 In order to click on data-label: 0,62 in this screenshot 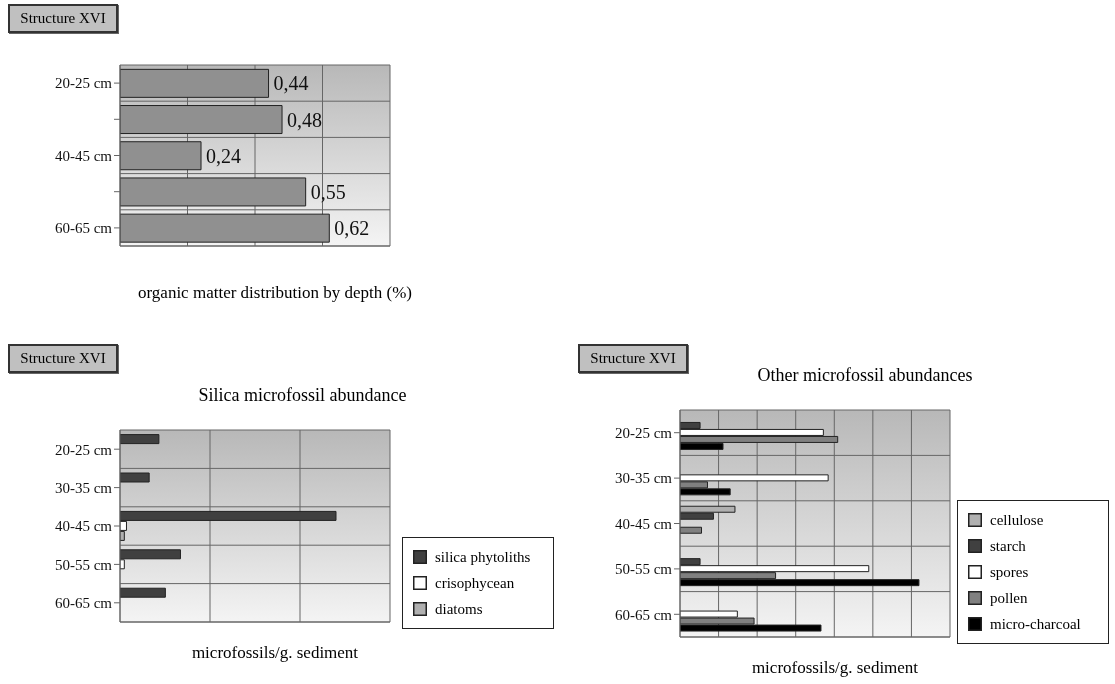, I will do `click(352, 228)`.